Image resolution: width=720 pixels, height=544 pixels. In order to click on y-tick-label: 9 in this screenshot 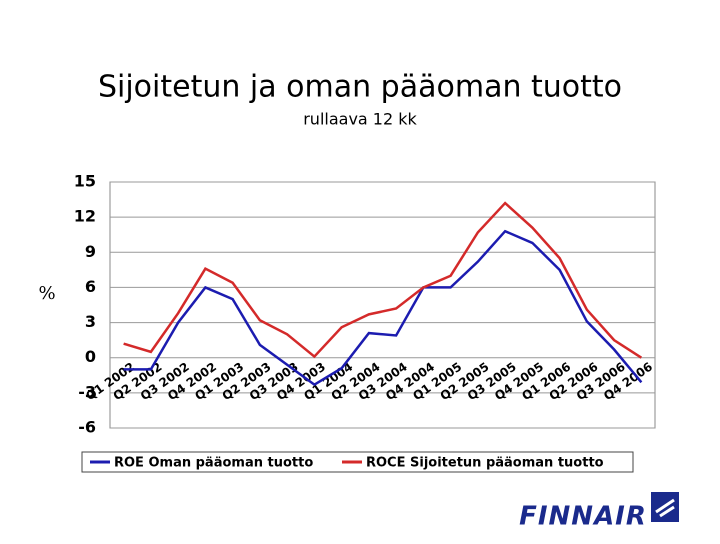, I will do `click(90, 251)`.